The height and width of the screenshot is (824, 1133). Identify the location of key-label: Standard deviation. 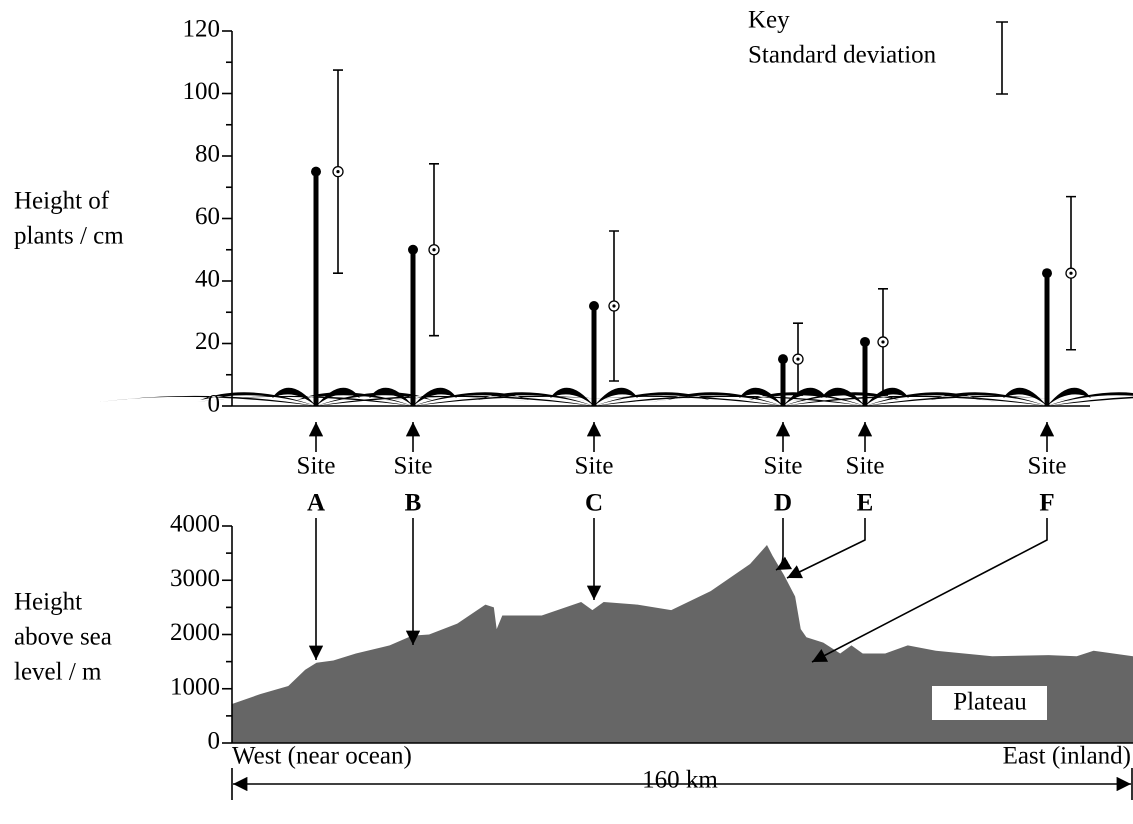
(842, 55).